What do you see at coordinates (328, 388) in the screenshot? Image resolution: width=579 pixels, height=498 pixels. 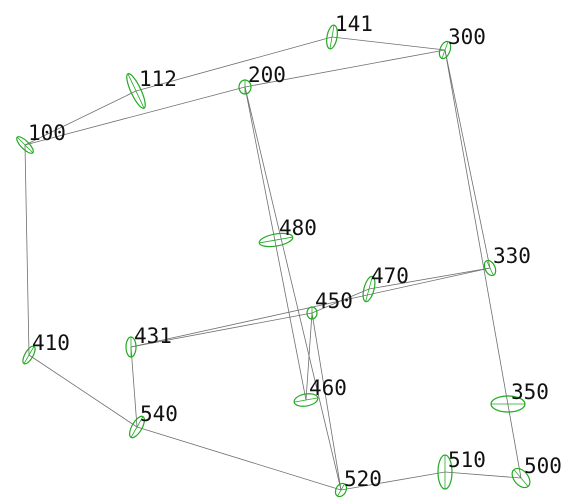 I see `station-label-460: 460` at bounding box center [328, 388].